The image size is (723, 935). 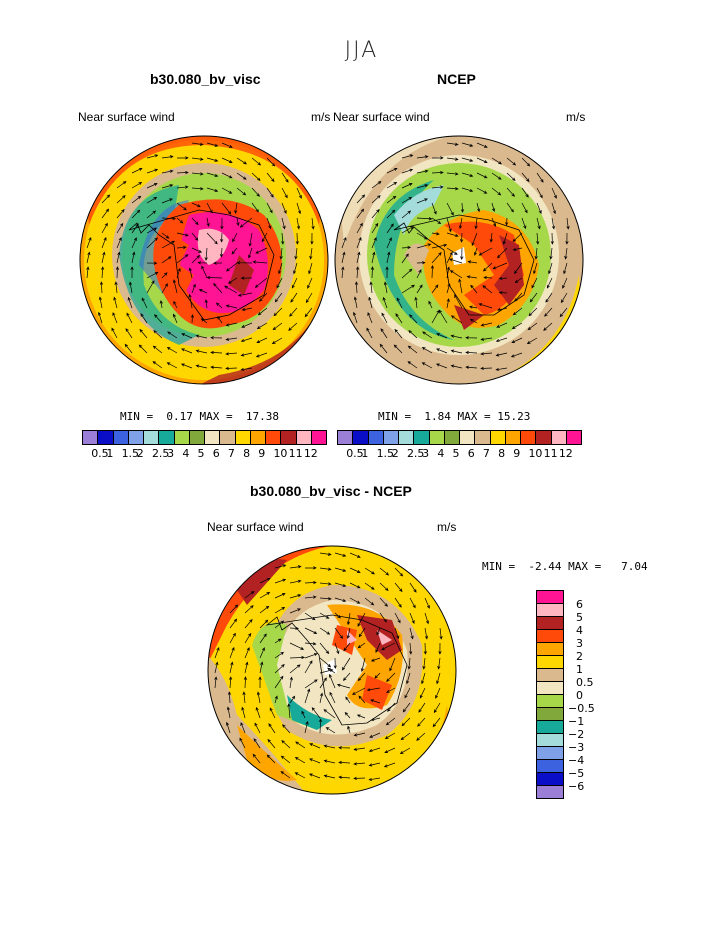 What do you see at coordinates (231, 453) in the screenshot?
I see `colorbar-level-label: 7` at bounding box center [231, 453].